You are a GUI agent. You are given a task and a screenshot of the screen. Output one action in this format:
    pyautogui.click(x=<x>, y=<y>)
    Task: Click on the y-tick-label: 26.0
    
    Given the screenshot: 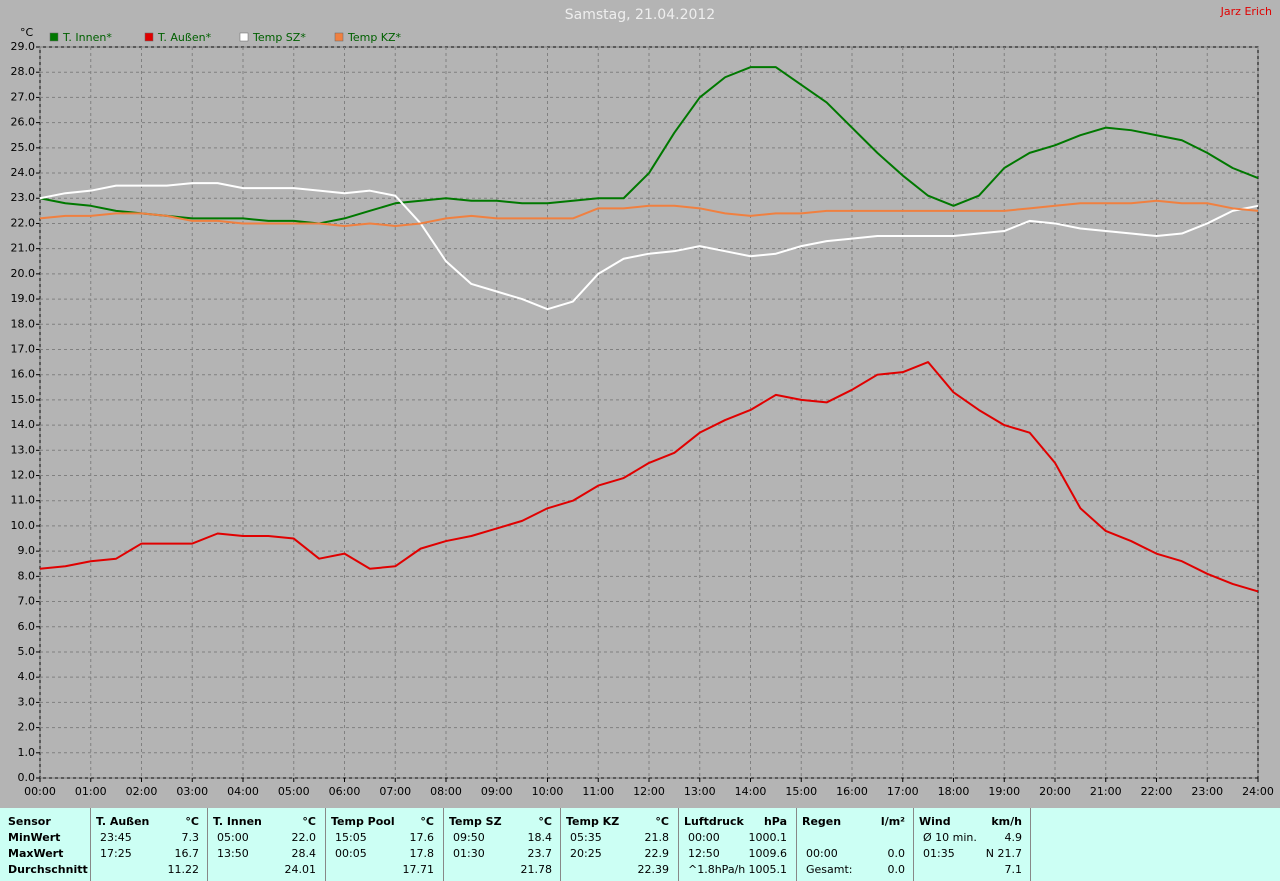 What is the action you would take?
    pyautogui.click(x=23, y=122)
    